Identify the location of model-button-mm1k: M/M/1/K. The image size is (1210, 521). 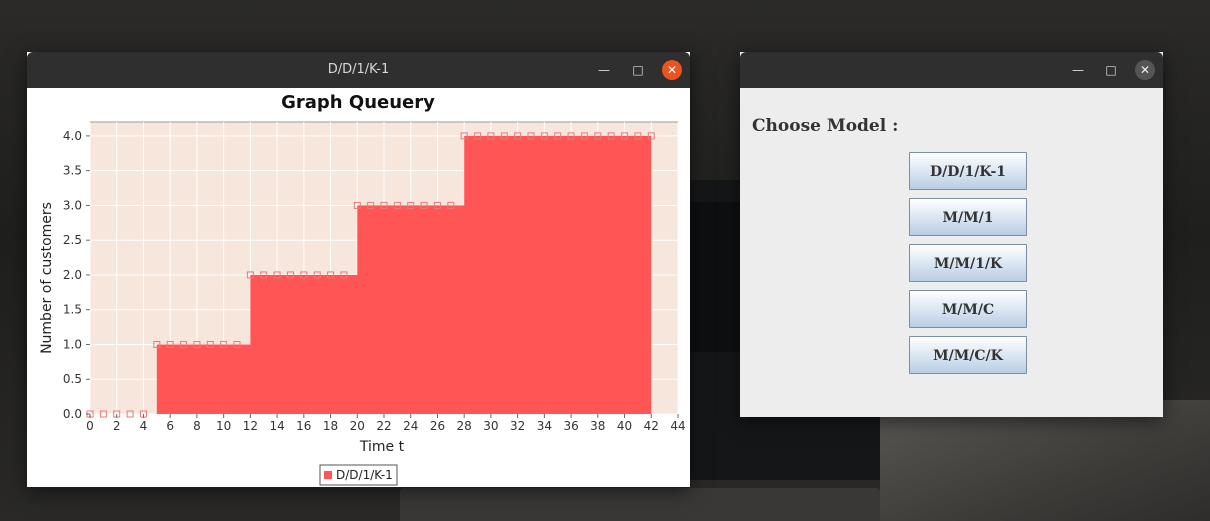
(968, 263).